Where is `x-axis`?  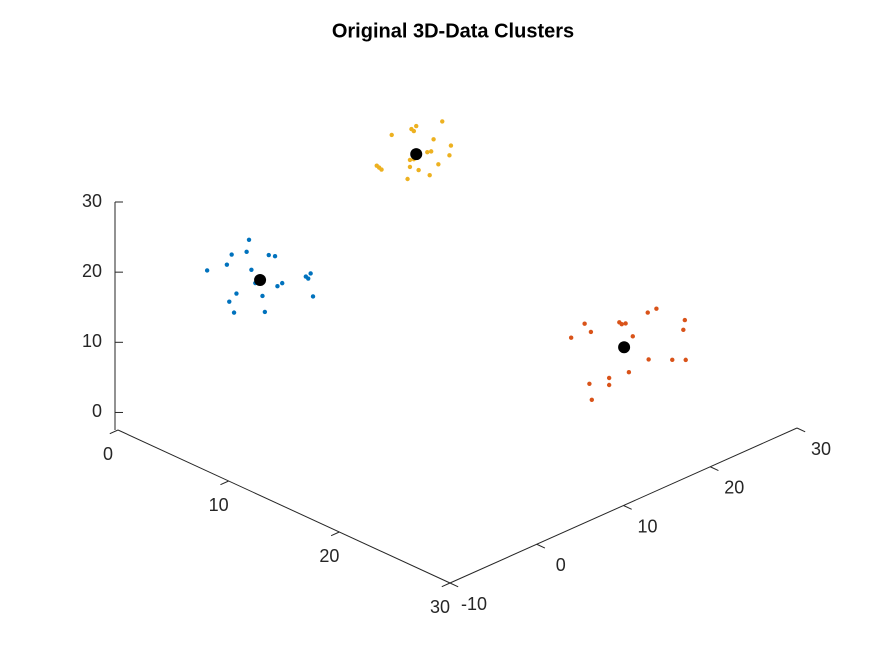 x-axis is located at coordinates (284, 506).